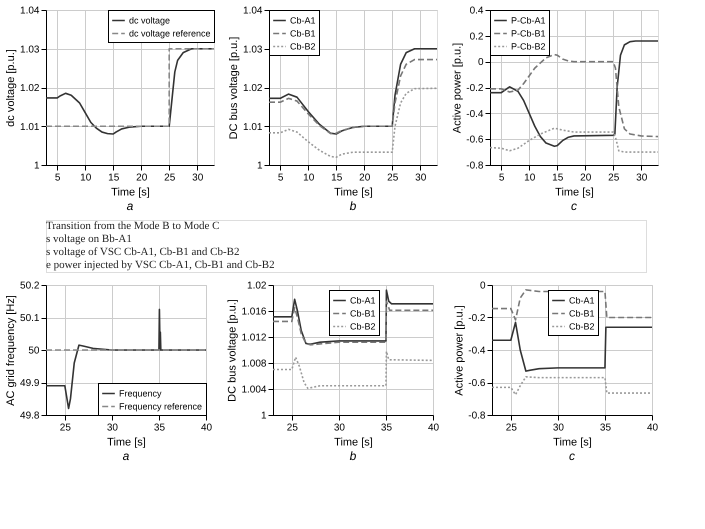 This screenshot has height=529, width=705. I want to click on y-tick-label: 1.016, so click(254, 312).